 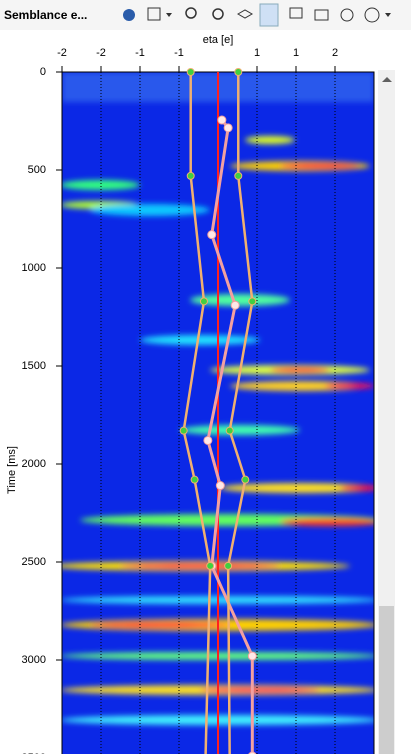 I want to click on layers-icon, so click(x=245, y=14).